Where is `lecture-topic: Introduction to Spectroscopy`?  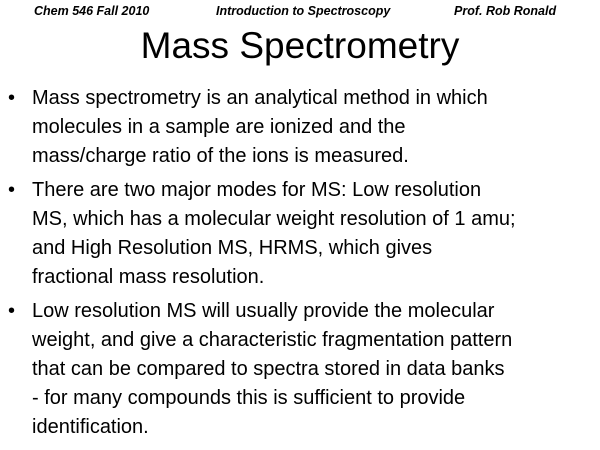
lecture-topic: Introduction to Spectroscopy is located at coordinates (303, 11).